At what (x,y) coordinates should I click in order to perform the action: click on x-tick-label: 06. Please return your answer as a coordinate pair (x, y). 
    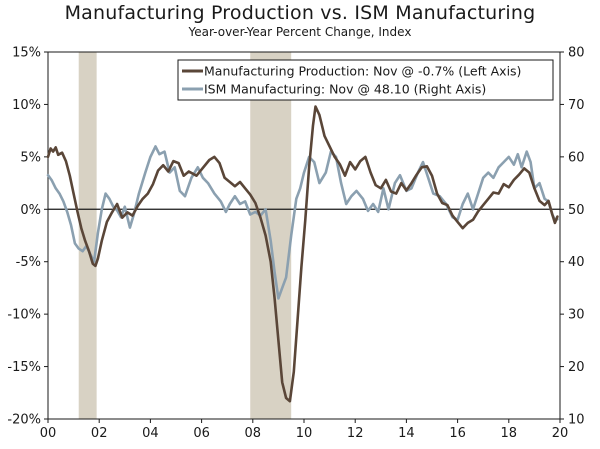
    Looking at the image, I should click on (201, 433).